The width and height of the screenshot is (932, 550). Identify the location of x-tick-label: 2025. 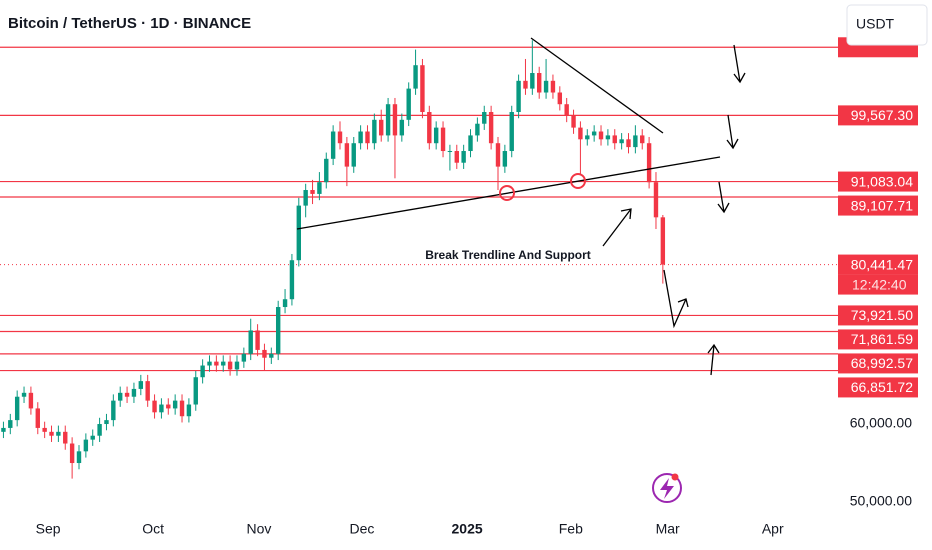
(467, 529).